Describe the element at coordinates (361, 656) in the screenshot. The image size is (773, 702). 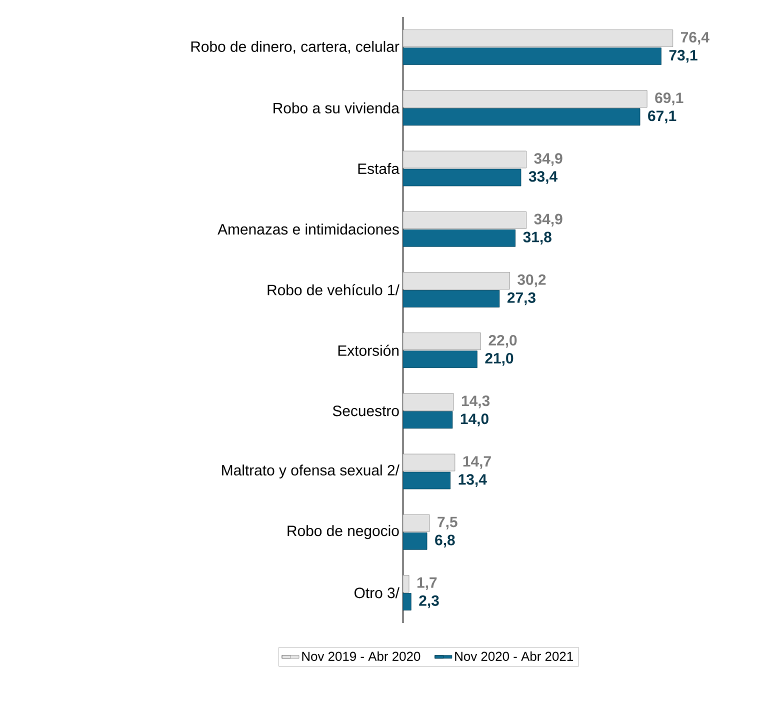
I see `legend-label: Nov 2019 - Abr 2020` at that location.